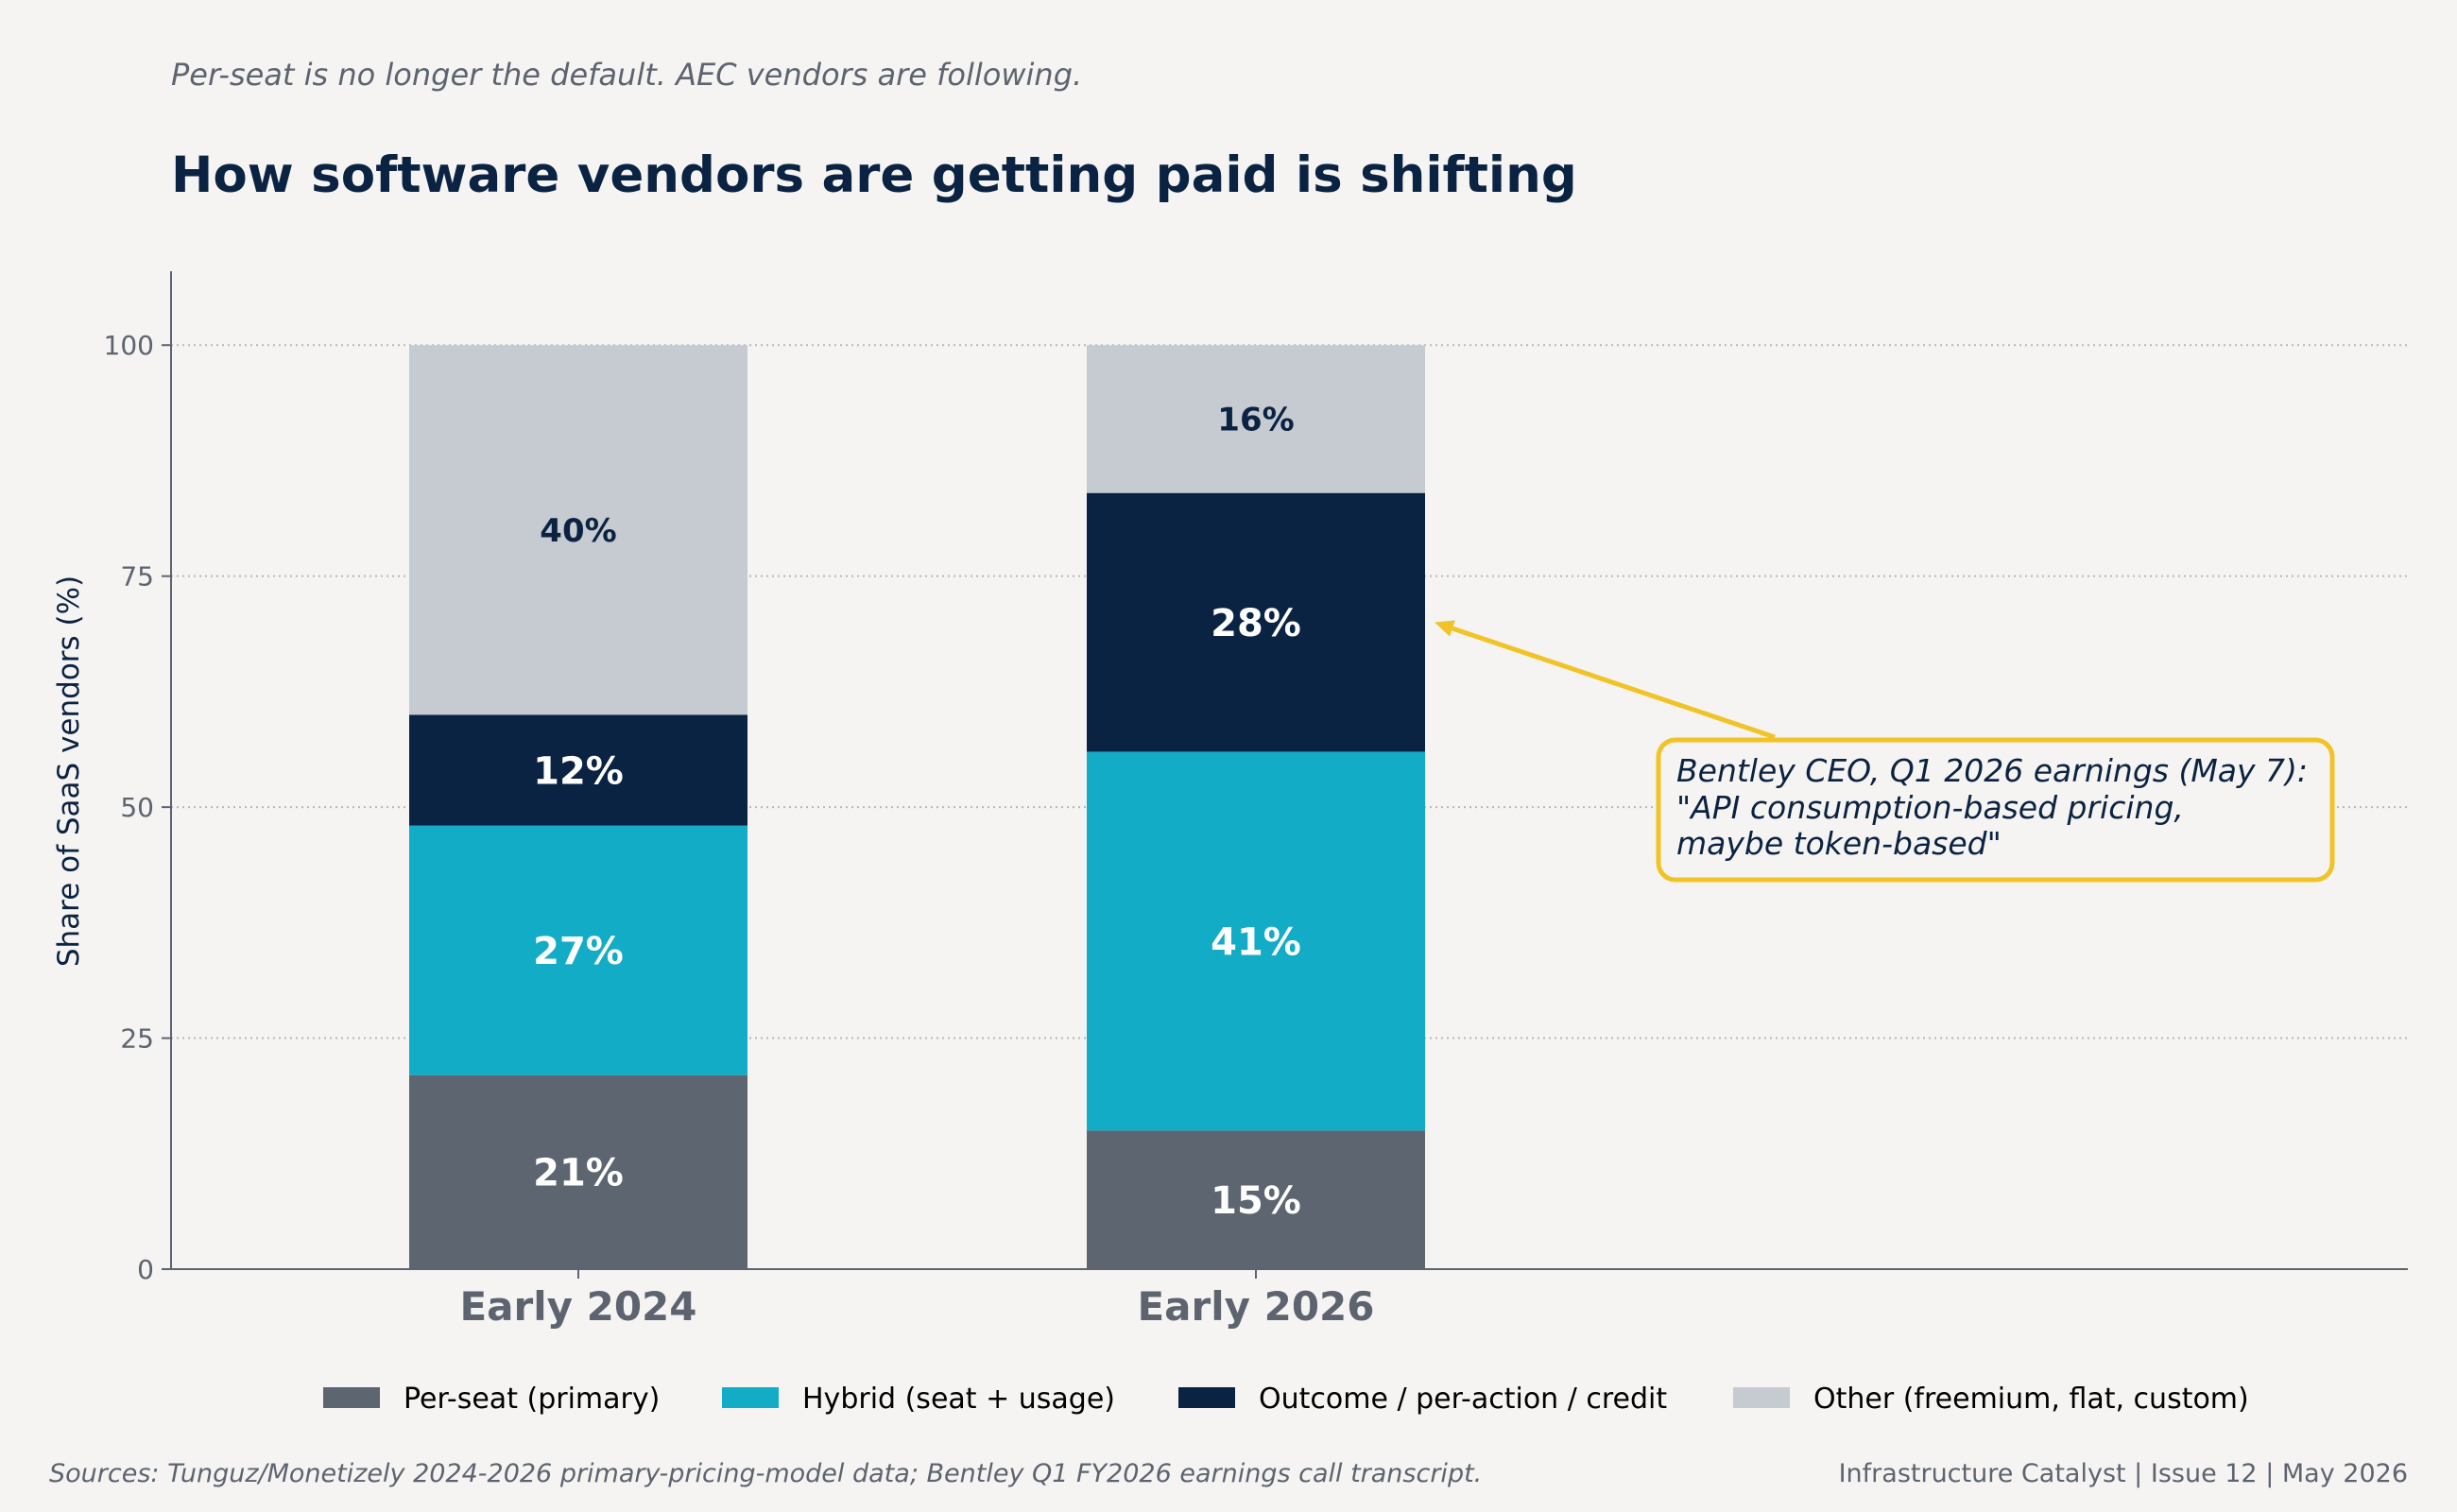 The image size is (2457, 1512). I want to click on annotation-line-1: Bentley CEO, Q1 2026 earnings (May 7):, so click(1992, 770).